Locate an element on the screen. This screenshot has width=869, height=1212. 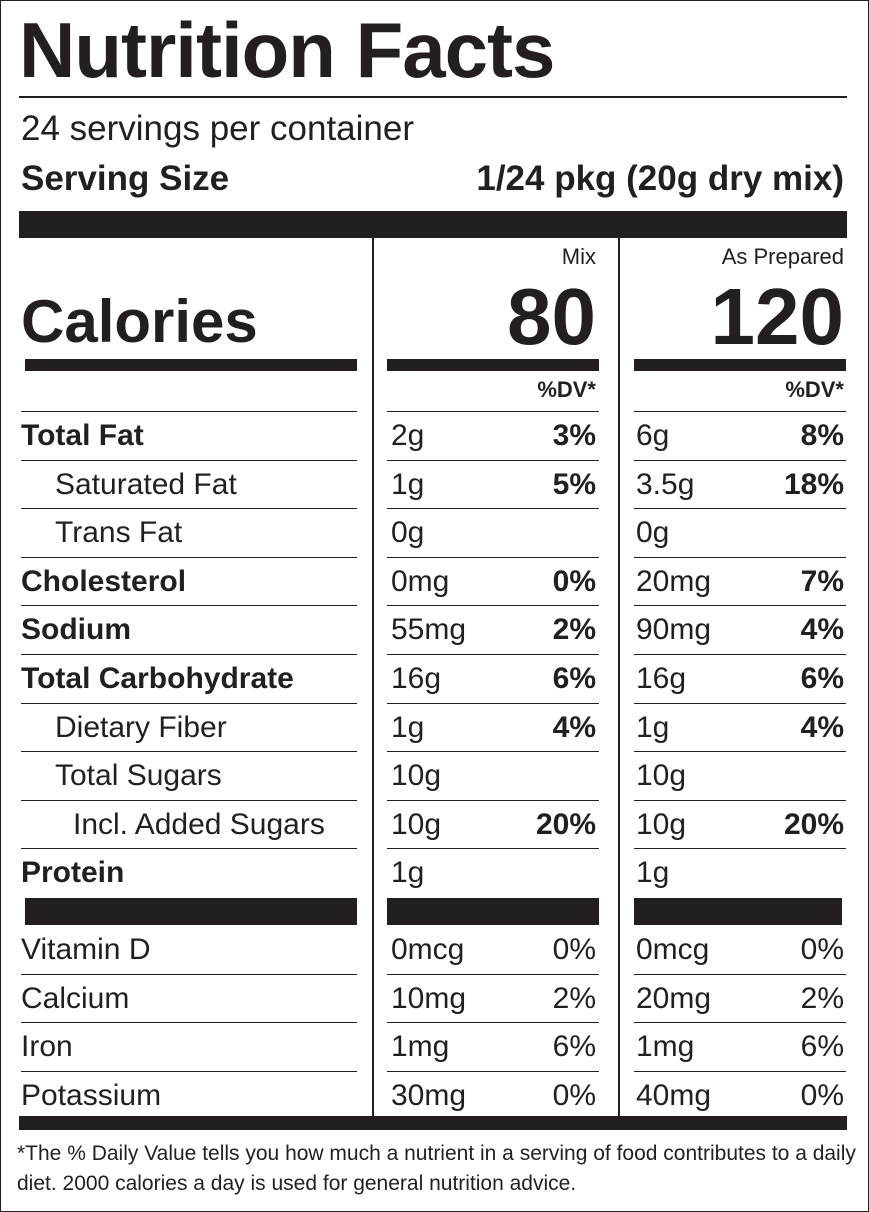
amount: 2g is located at coordinates (408, 435).